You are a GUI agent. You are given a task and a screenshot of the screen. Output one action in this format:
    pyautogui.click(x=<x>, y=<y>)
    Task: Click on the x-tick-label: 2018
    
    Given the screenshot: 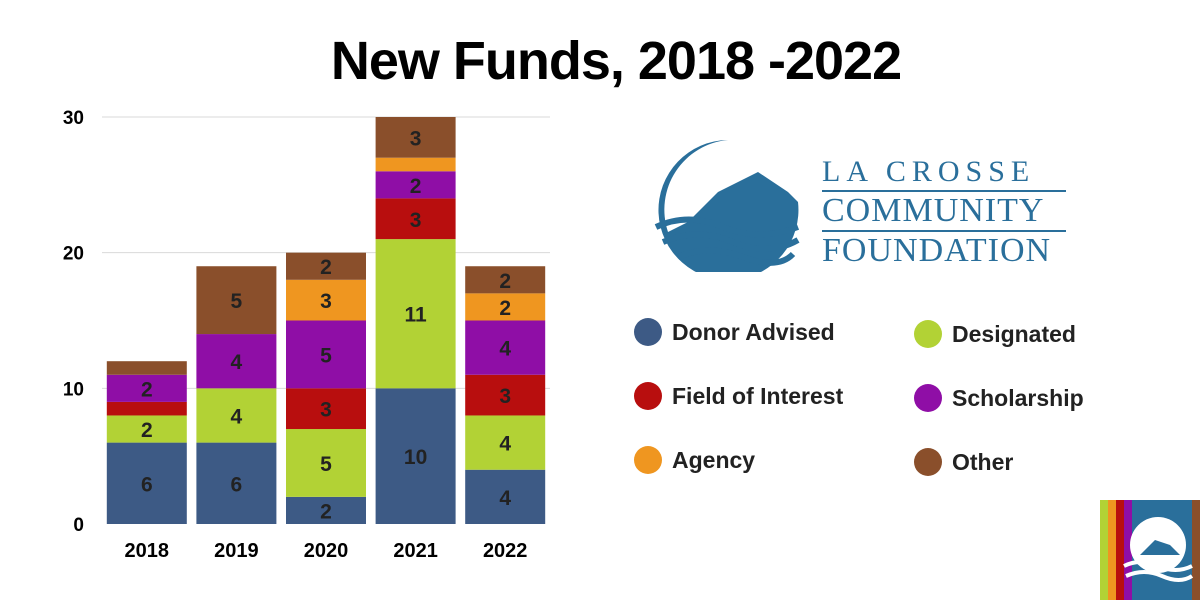 What is the action you would take?
    pyautogui.click(x=147, y=551)
    